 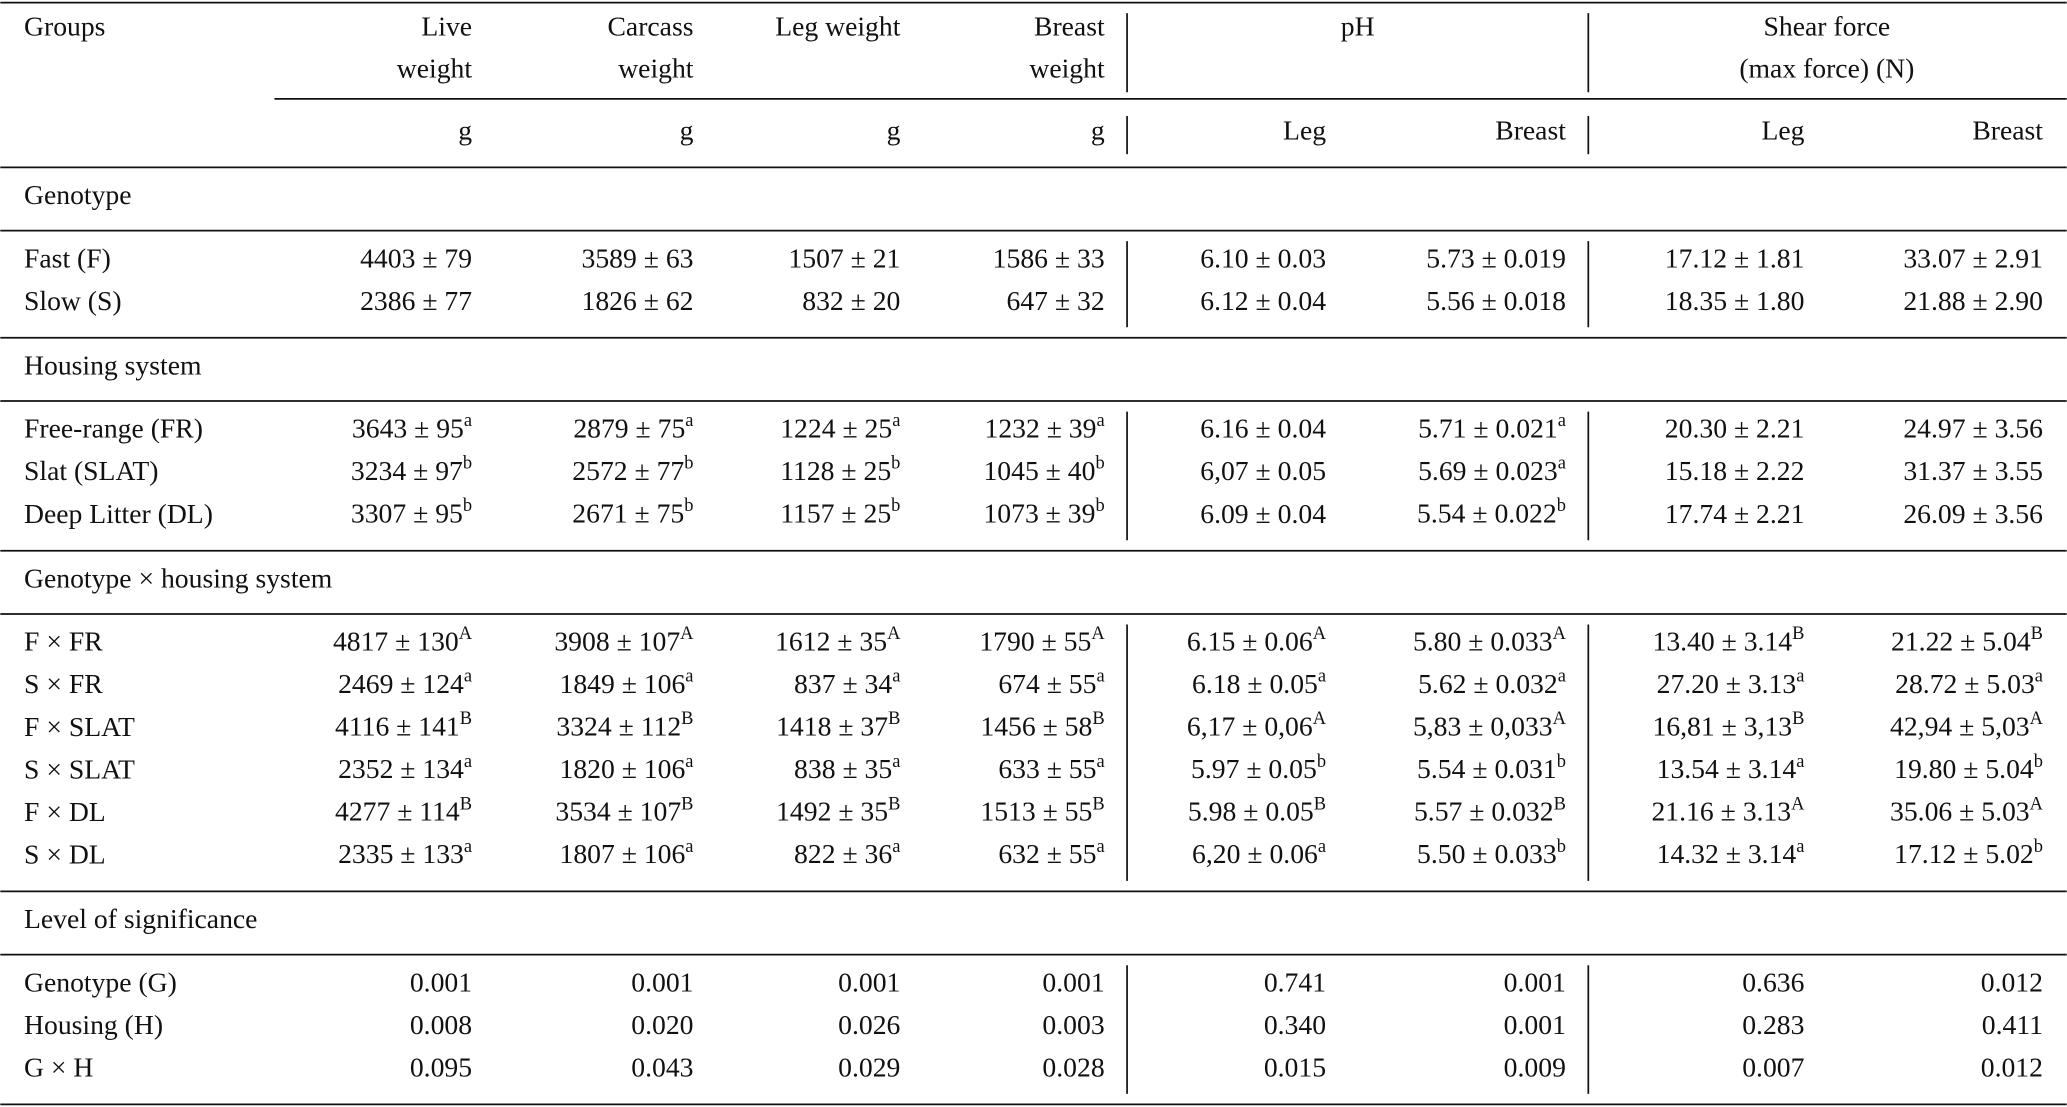 I want to click on cell-value: 27.20 ± 3.13, so click(x=1727, y=683).